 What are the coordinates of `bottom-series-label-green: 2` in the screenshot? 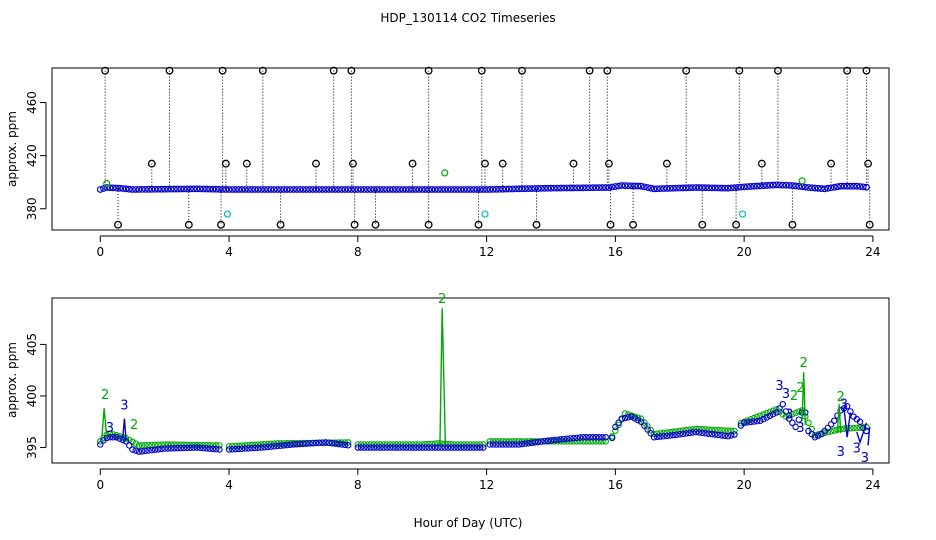 It's located at (794, 396).